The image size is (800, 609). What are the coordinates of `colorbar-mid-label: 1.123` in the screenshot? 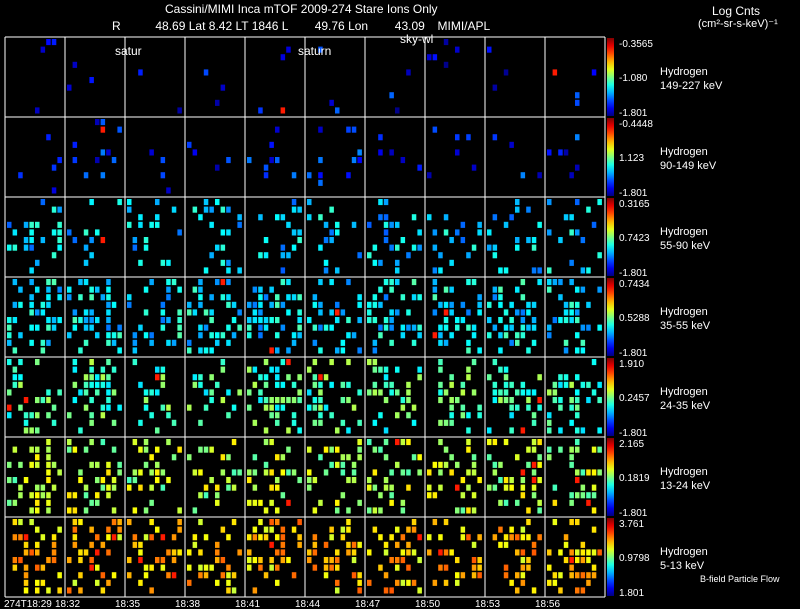 It's located at (631, 158).